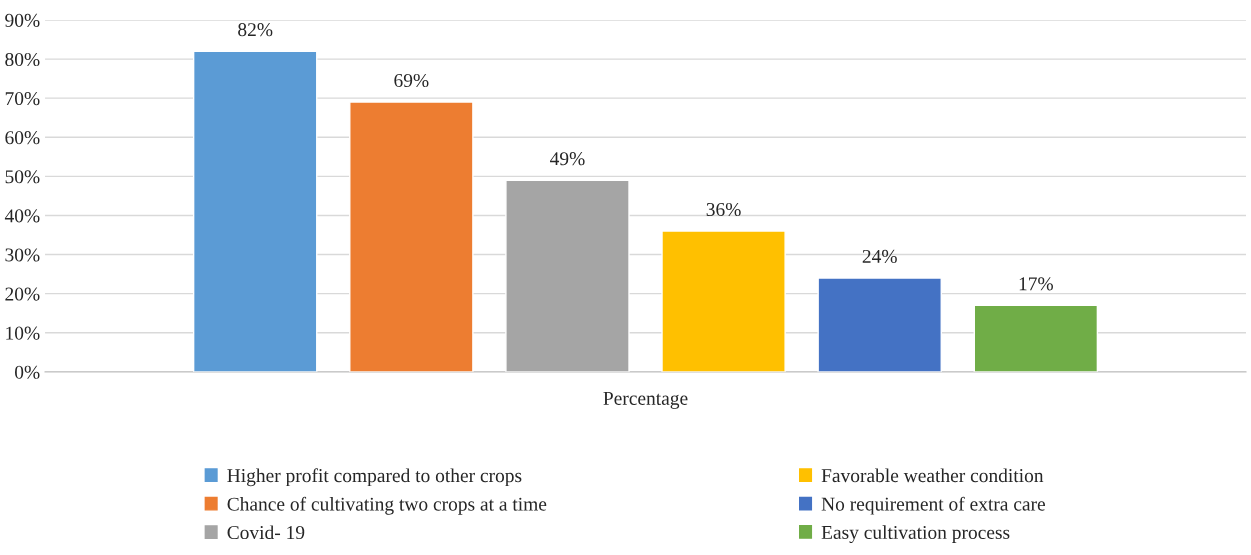 This screenshot has height=555, width=1251. Describe the element at coordinates (932, 475) in the screenshot. I see `legend-label: Favorable weather condition` at that location.